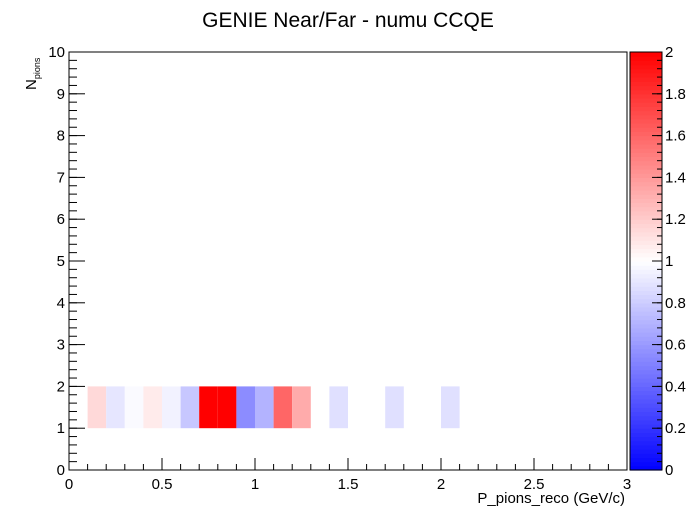  I want to click on x-tick-label: 1.5, so click(348, 484).